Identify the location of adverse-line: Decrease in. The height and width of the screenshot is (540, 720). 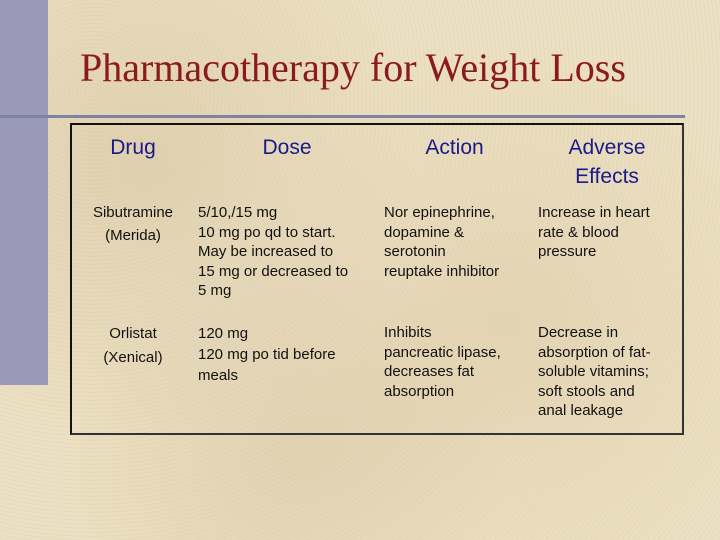
(578, 332).